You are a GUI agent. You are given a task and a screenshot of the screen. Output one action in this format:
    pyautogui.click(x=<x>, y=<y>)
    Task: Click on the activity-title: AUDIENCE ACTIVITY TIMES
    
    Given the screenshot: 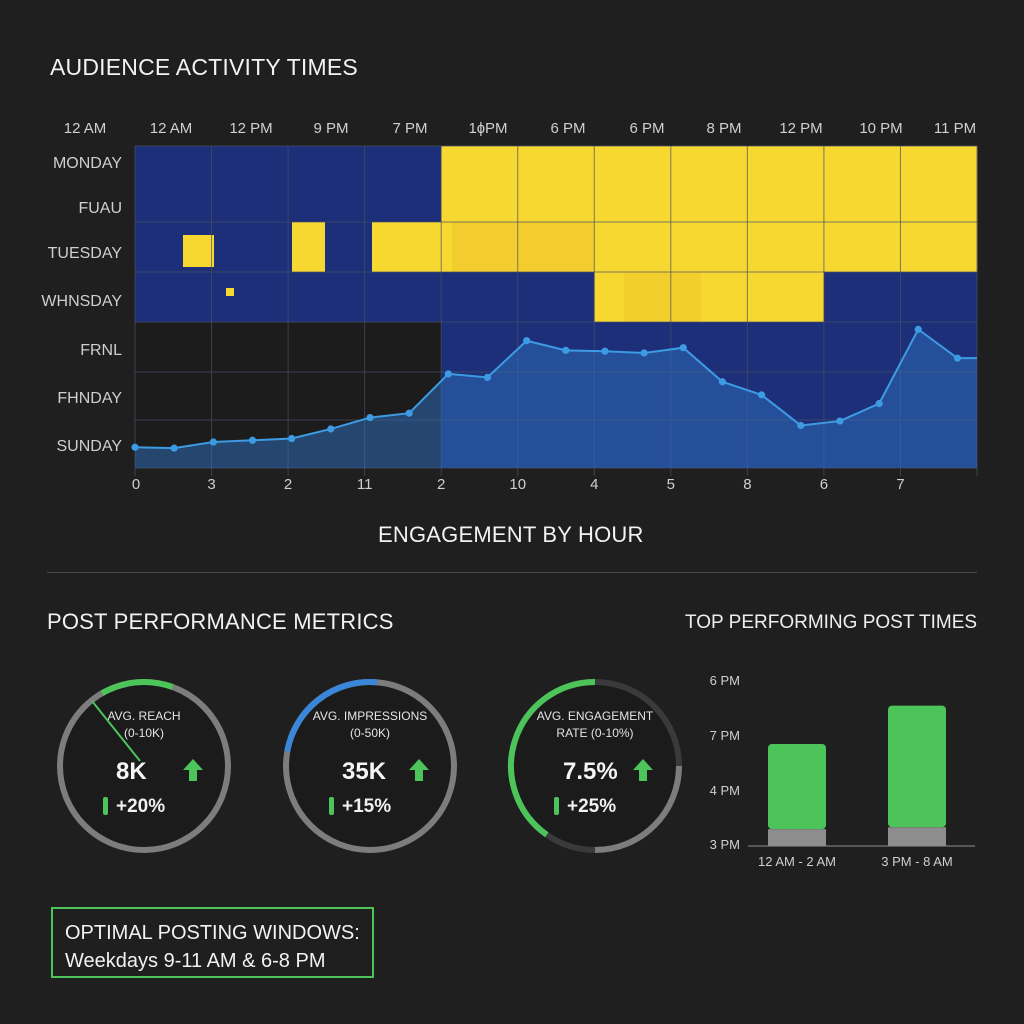 What is the action you would take?
    pyautogui.click(x=204, y=67)
    